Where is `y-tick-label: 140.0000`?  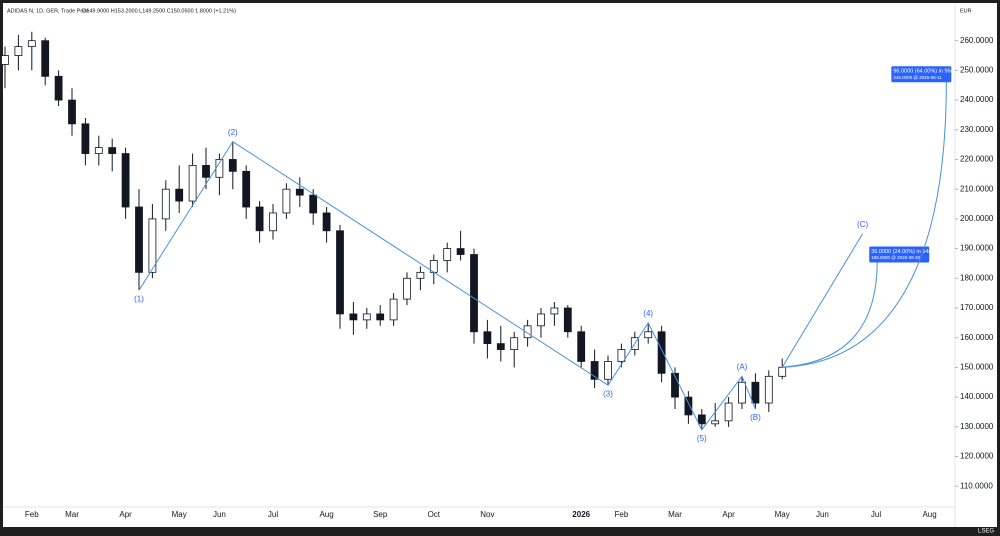 y-tick-label: 140.0000 is located at coordinates (977, 396).